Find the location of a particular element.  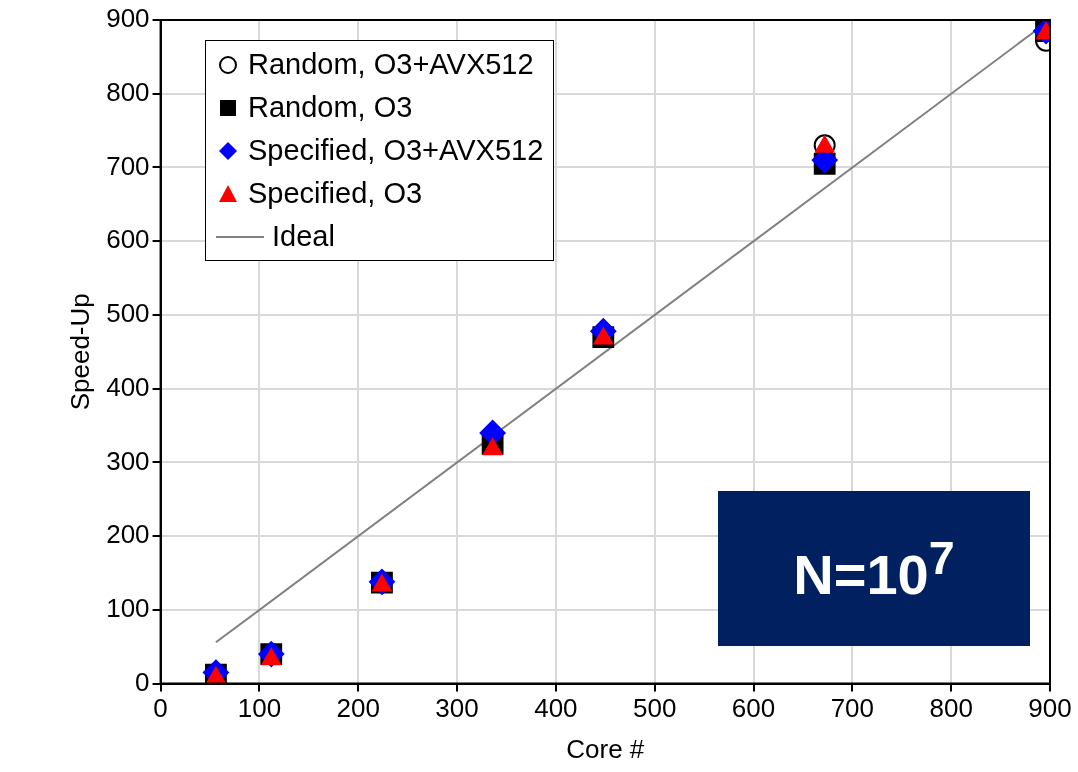

x-axis-title: Core # is located at coordinates (605, 748).